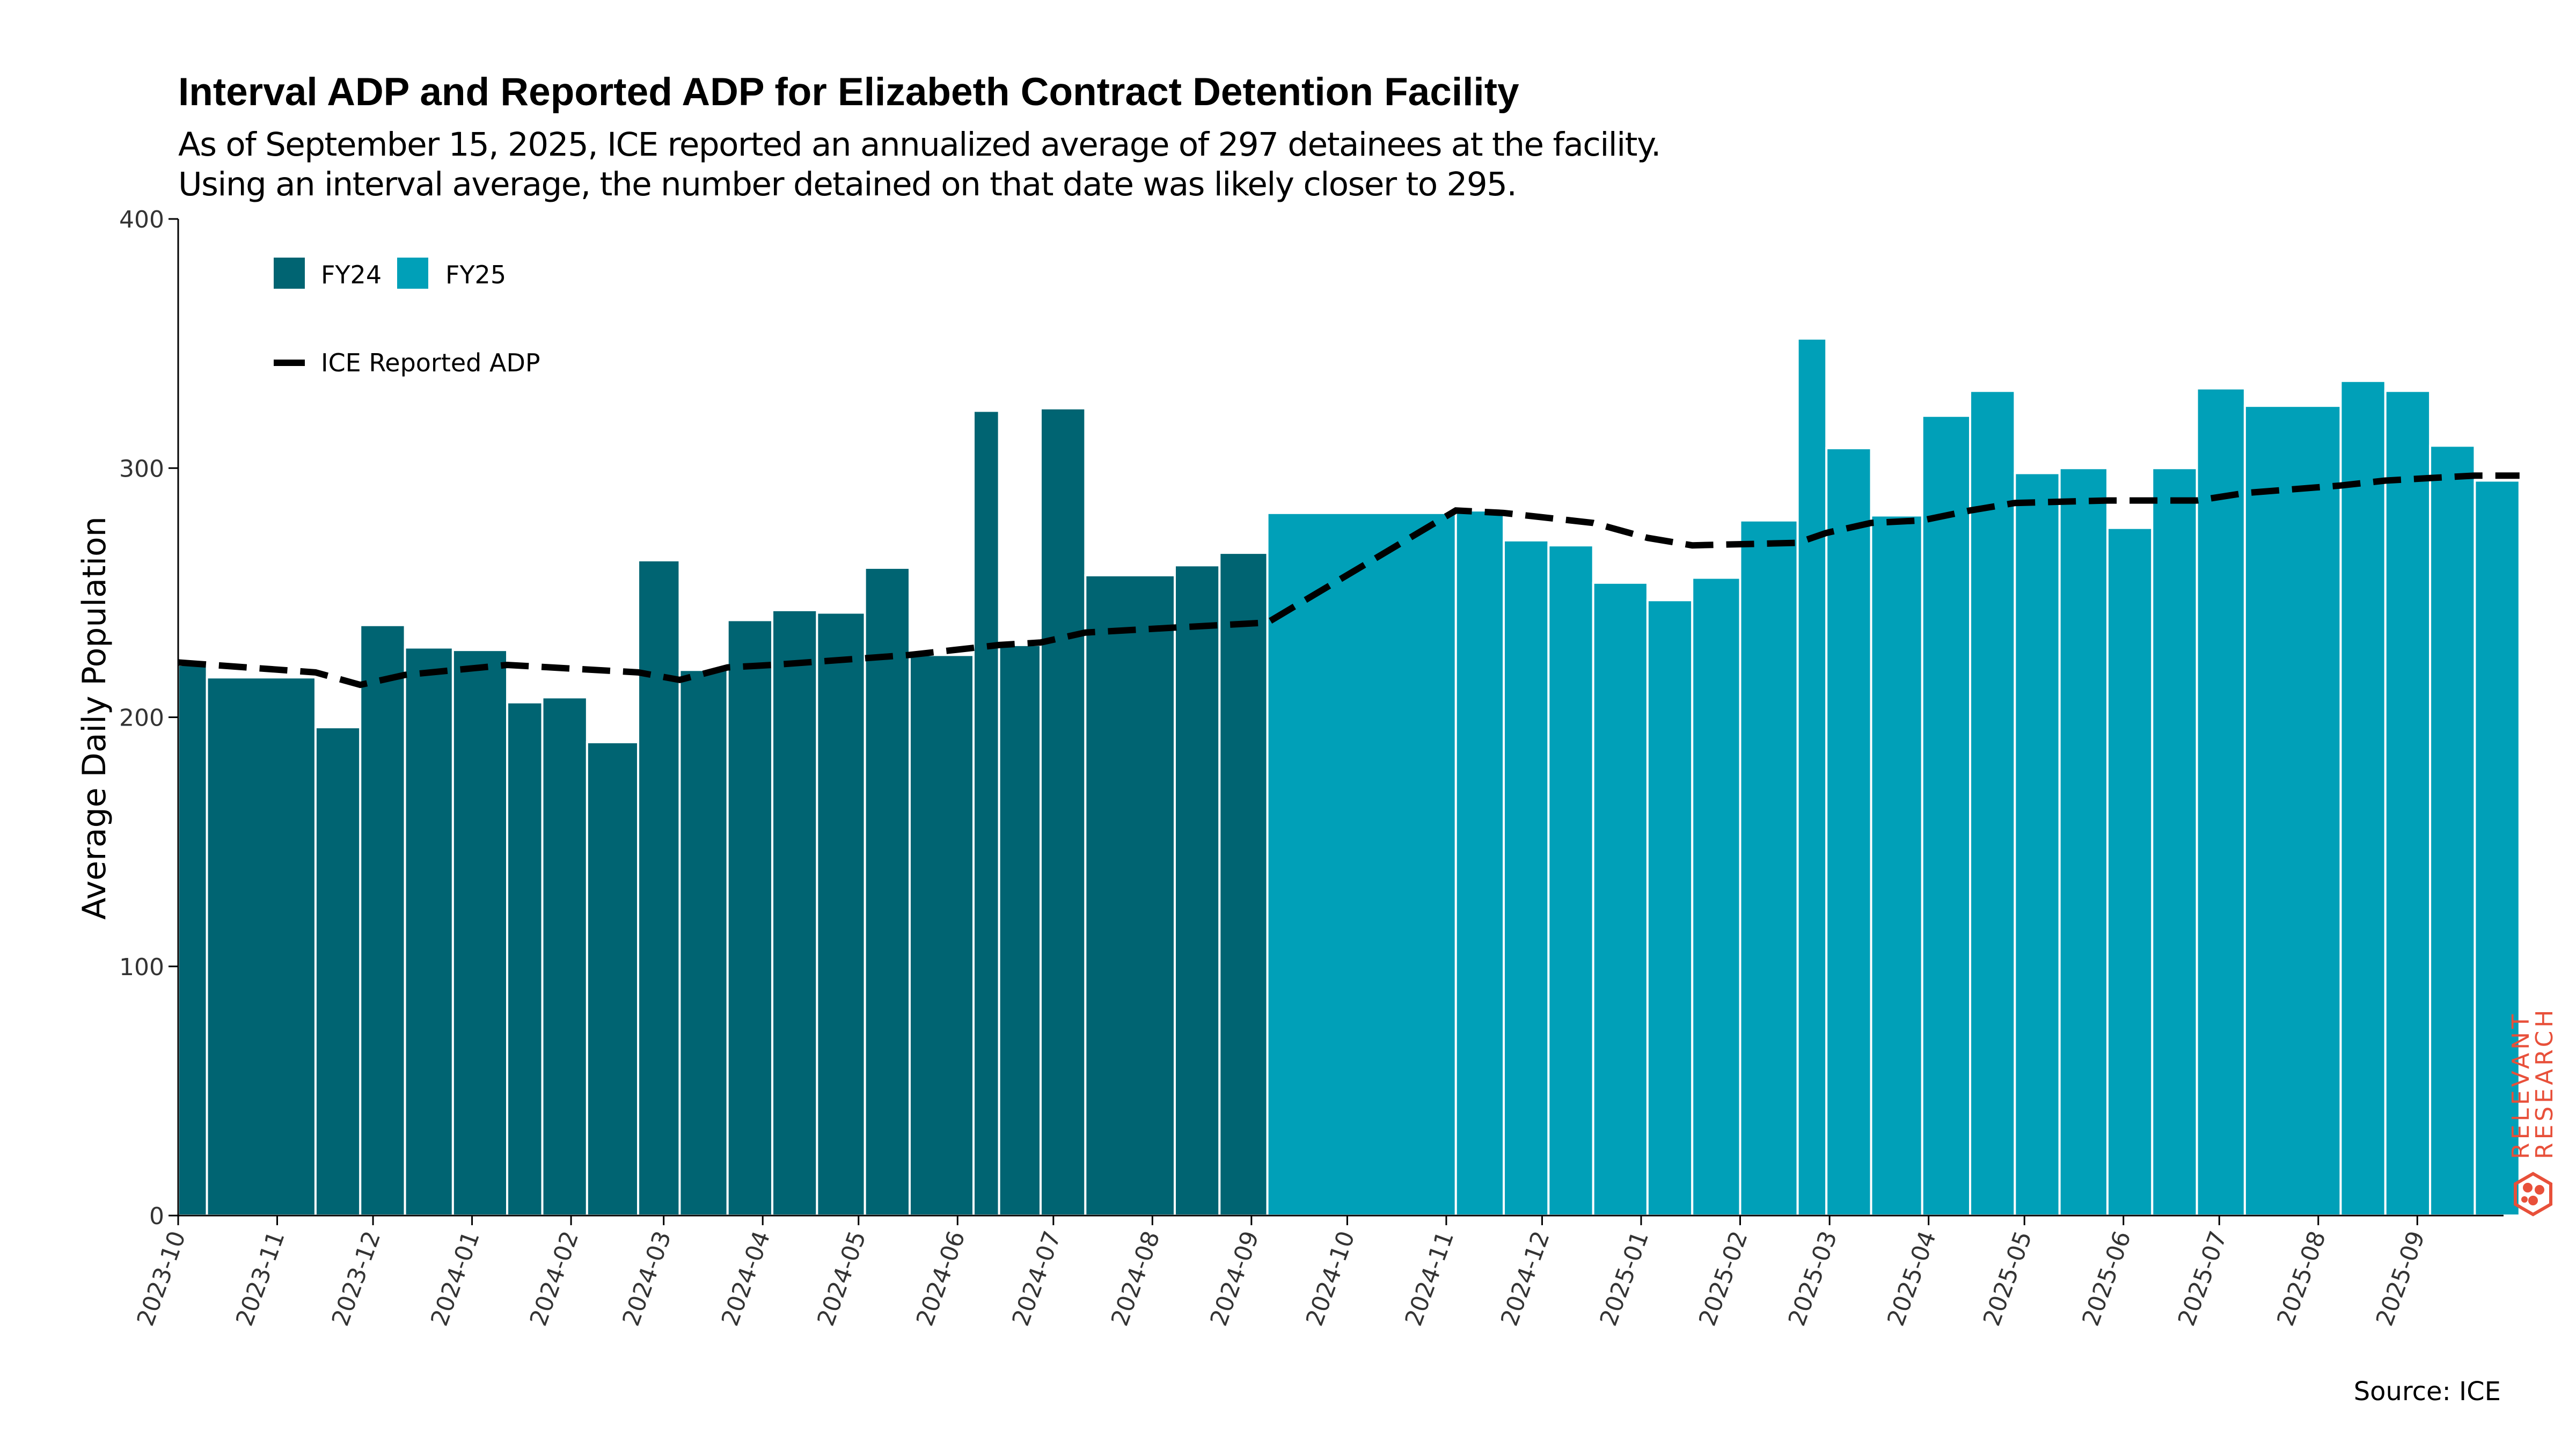 This screenshot has width=2576, height=1449. Describe the element at coordinates (2533, 1194) in the screenshot. I see `hexagon-molecule-icon` at that location.